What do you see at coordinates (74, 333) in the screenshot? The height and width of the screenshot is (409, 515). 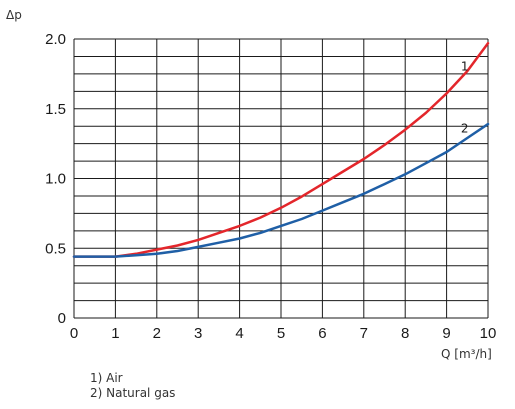 I see `x-tick-label: 0` at bounding box center [74, 333].